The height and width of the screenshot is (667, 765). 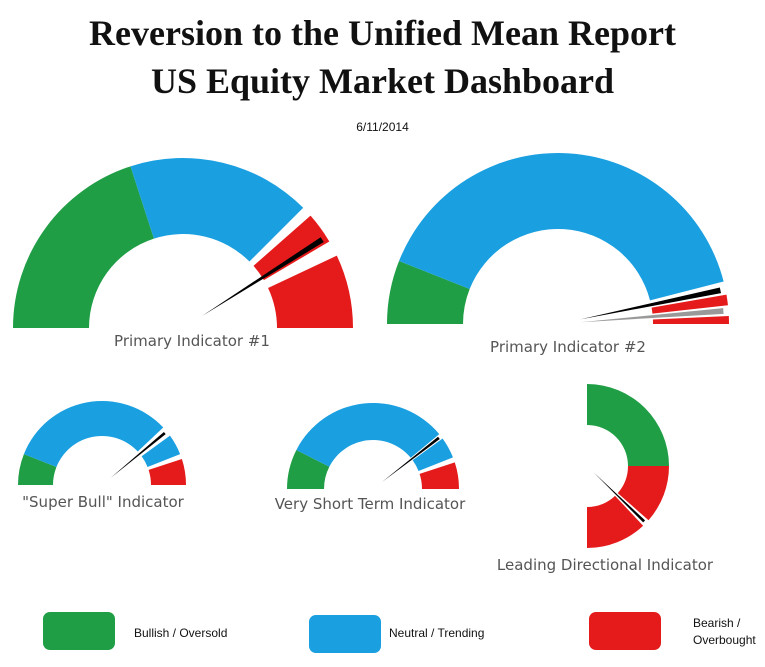 I want to click on legend-label-bullish: Bullish / Oversold, so click(x=181, y=633).